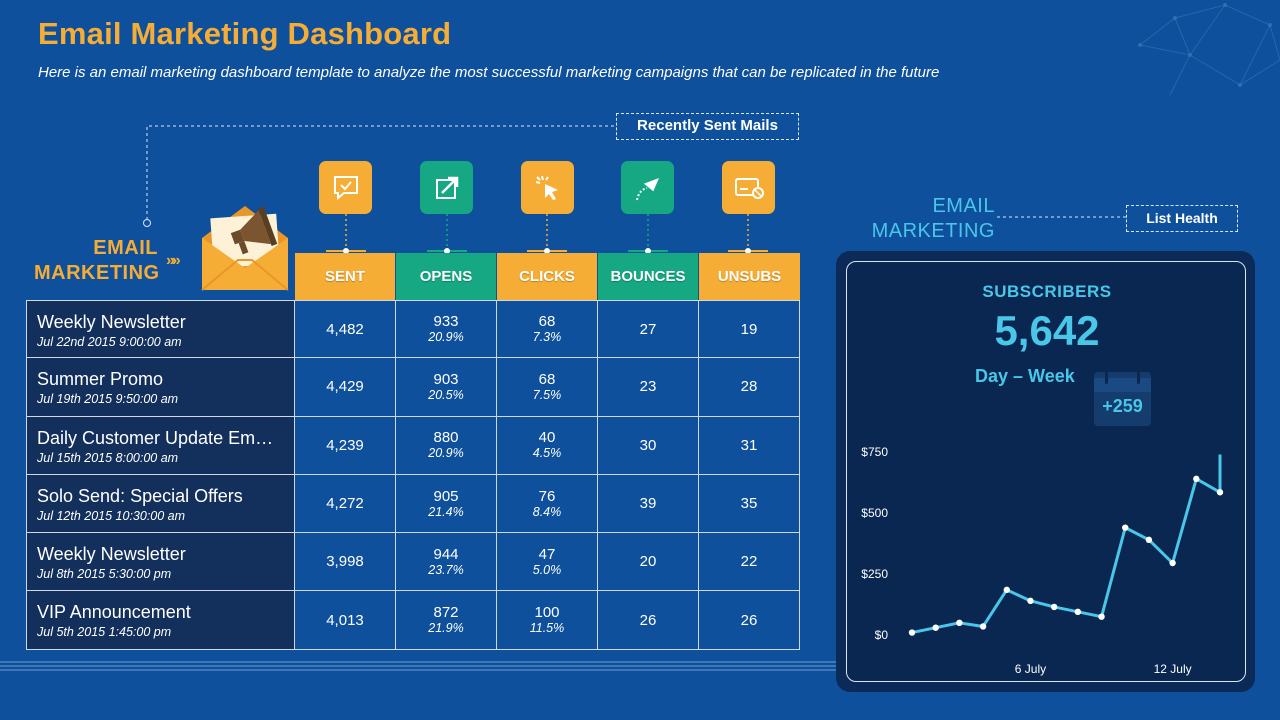  I want to click on clicks-cell: 76 8.4%, so click(547, 504).